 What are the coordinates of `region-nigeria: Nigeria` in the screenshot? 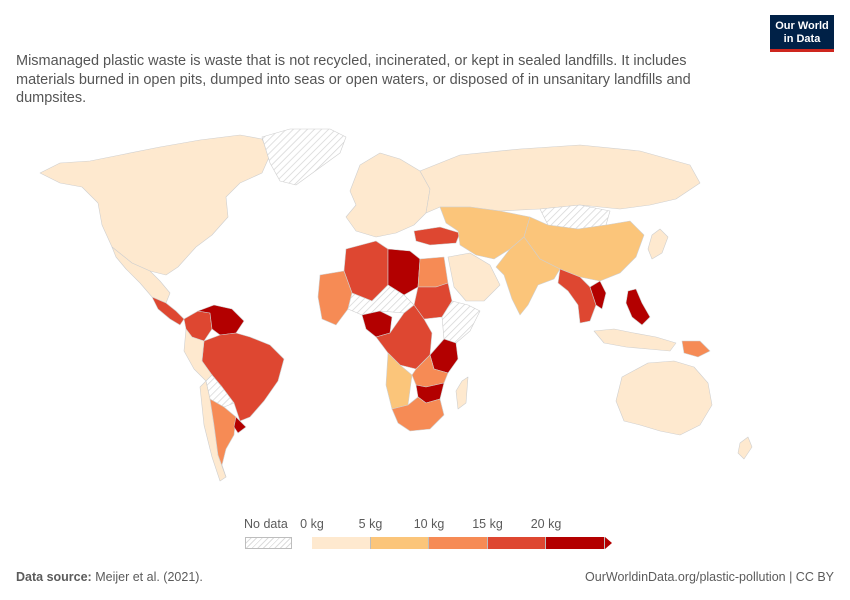 It's located at (377, 324).